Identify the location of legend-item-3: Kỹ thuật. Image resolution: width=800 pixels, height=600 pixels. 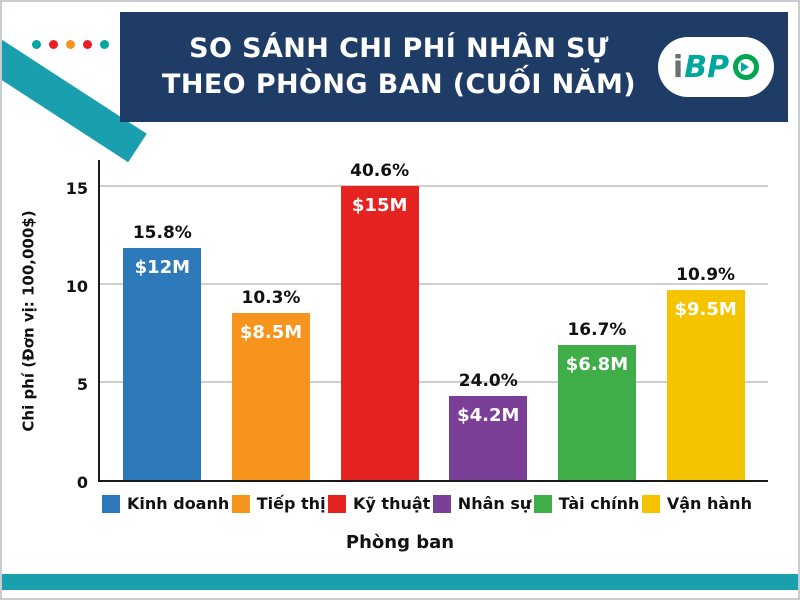
(379, 503).